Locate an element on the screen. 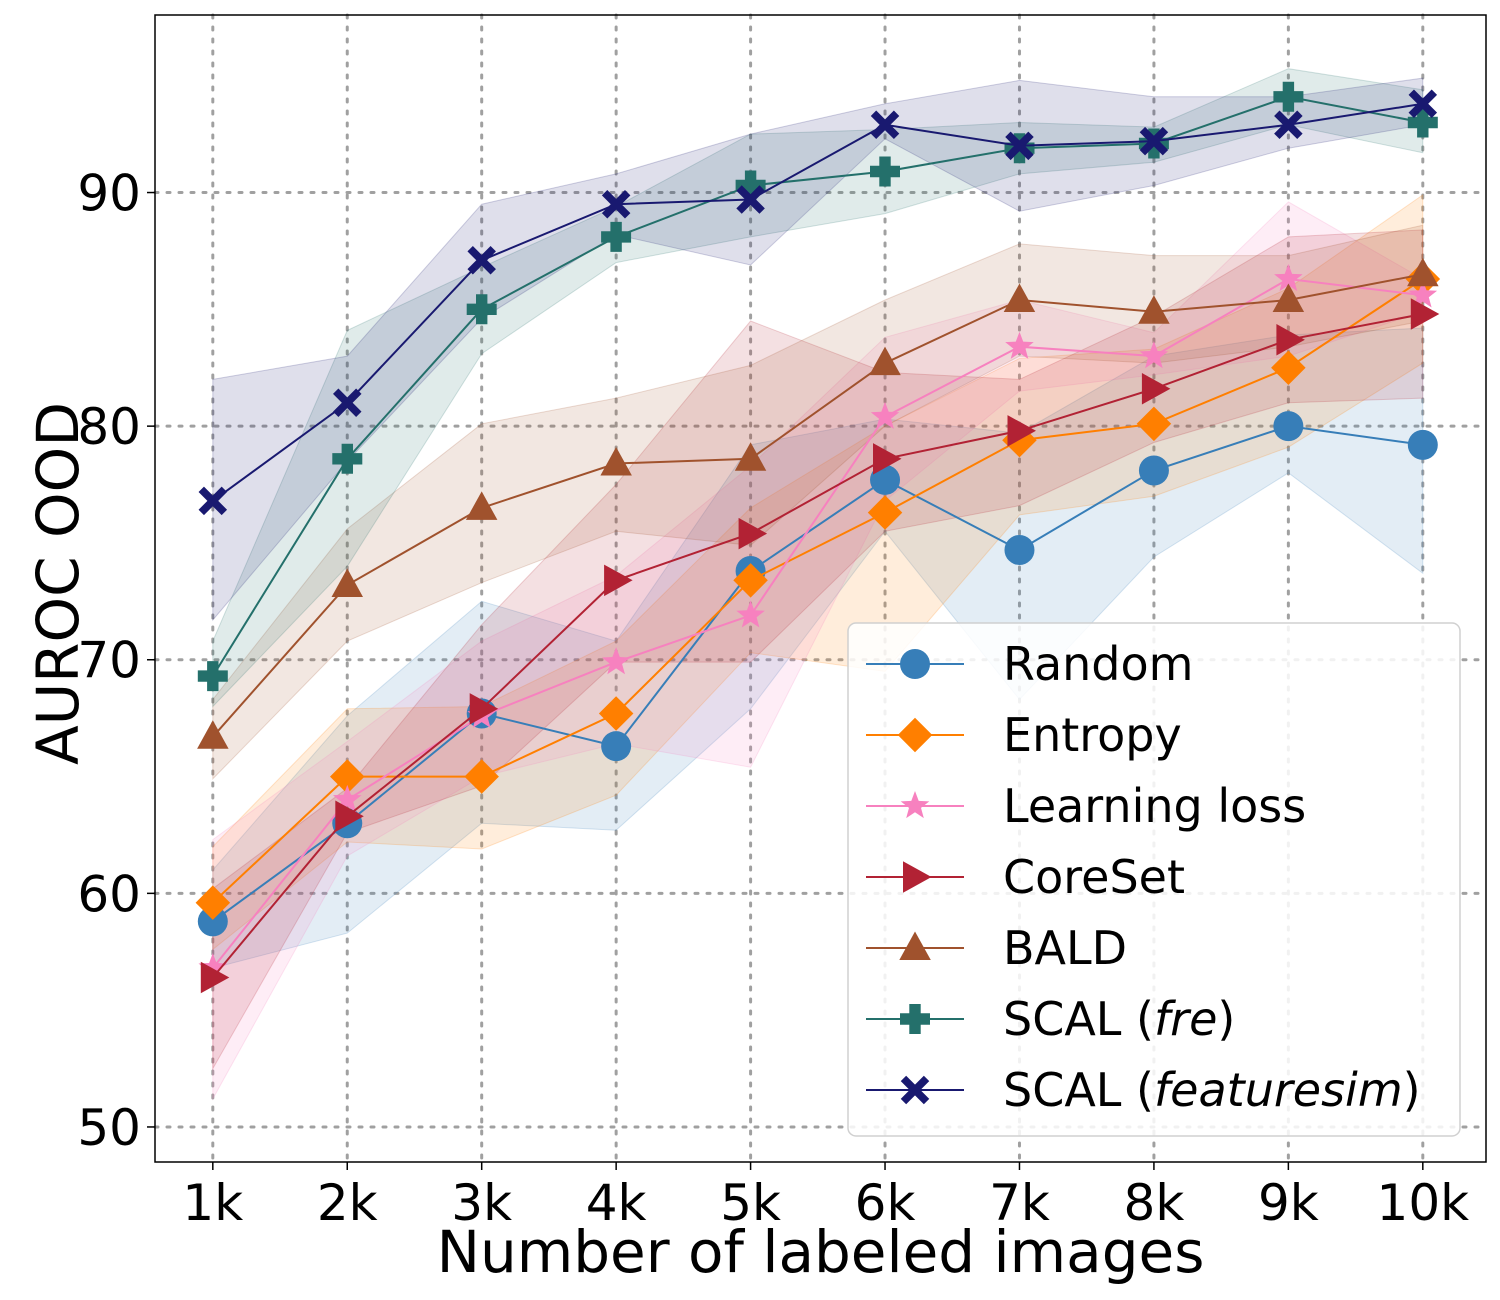  legend-label: CoreSet is located at coordinates (1094, 877).